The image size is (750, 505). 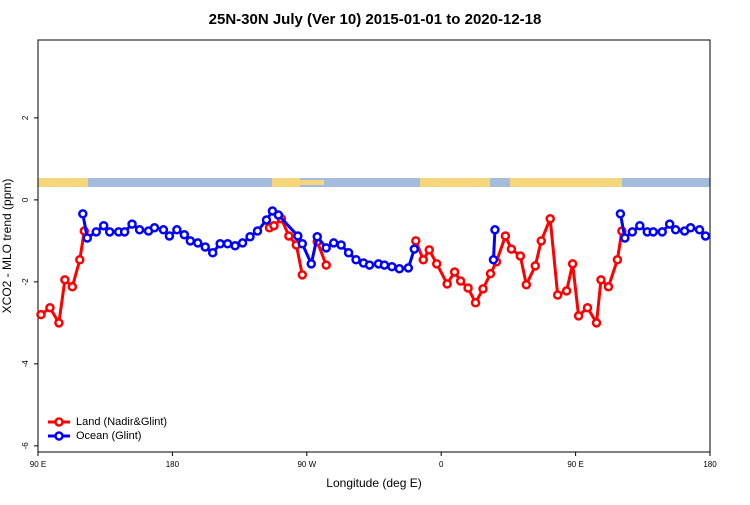 I want to click on x-tick-label: 180, so click(x=173, y=464).